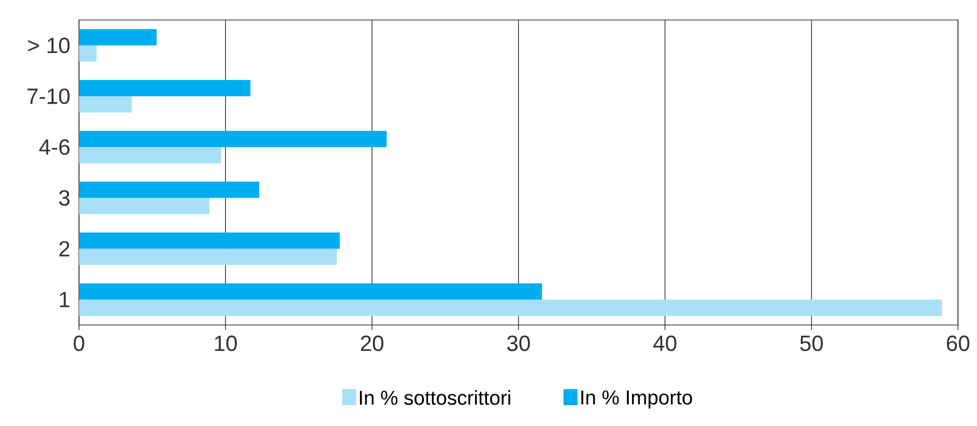  What do you see at coordinates (435, 397) in the screenshot?
I see `legend-label: In % sottoscrittori` at bounding box center [435, 397].